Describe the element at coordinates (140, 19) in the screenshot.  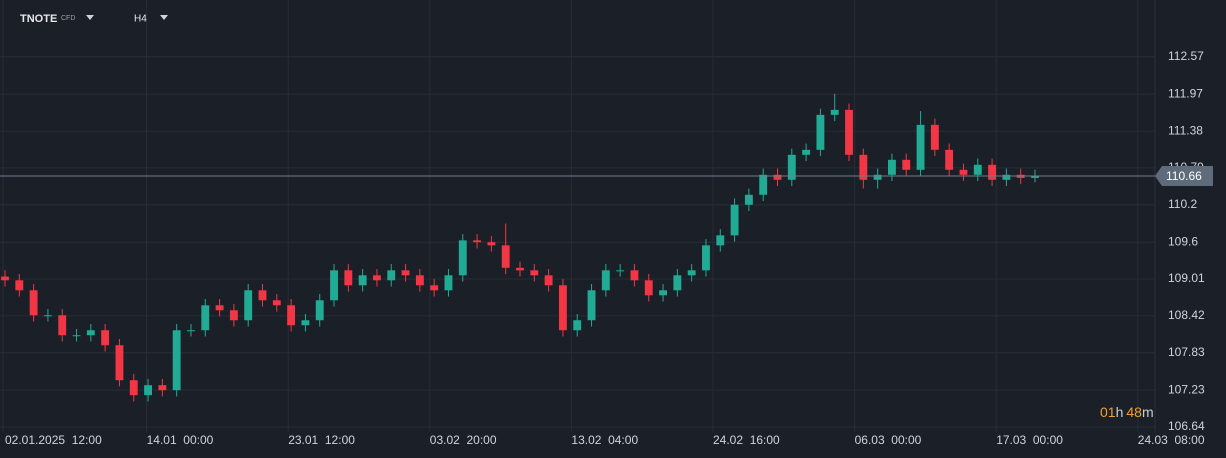
I see `timeframe: H4` at that location.